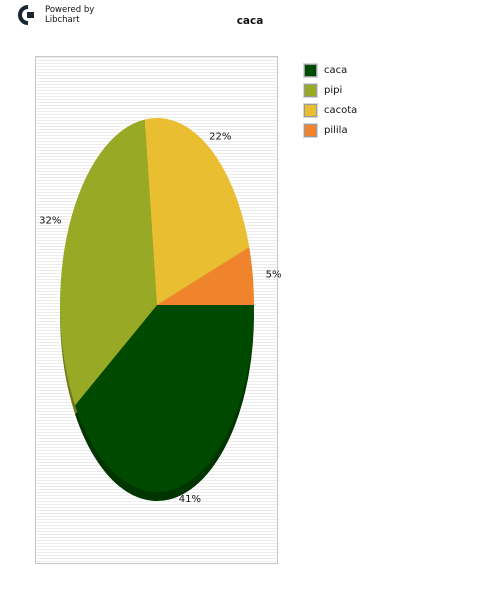  What do you see at coordinates (220, 136) in the screenshot?
I see `data-label-cacota: 22%` at bounding box center [220, 136].